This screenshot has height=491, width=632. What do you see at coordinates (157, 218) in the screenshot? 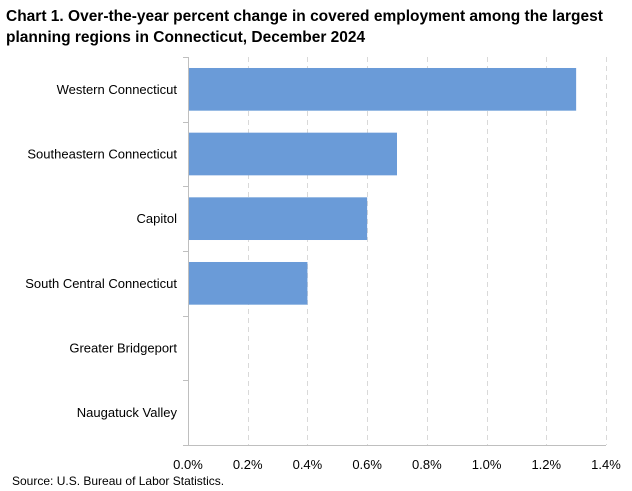
I see `category-label: Capitol` at bounding box center [157, 218].